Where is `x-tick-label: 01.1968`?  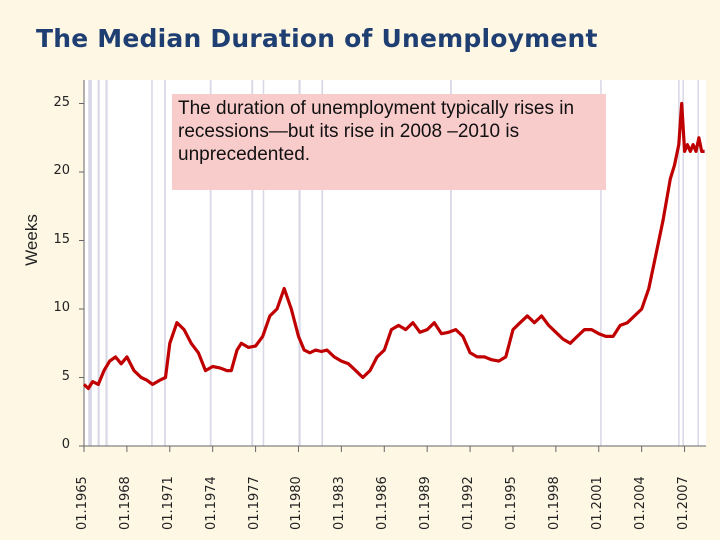 x-tick-label: 01.1968 is located at coordinates (125, 503).